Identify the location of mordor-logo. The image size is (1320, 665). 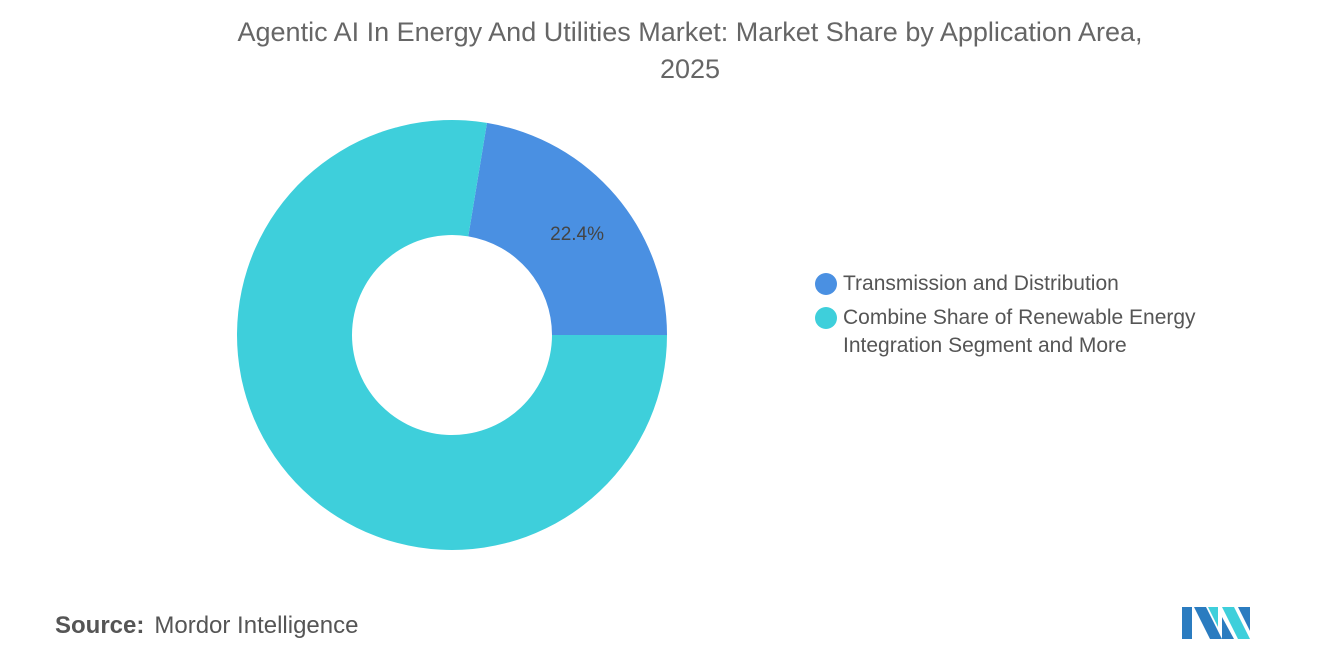
(1216, 623).